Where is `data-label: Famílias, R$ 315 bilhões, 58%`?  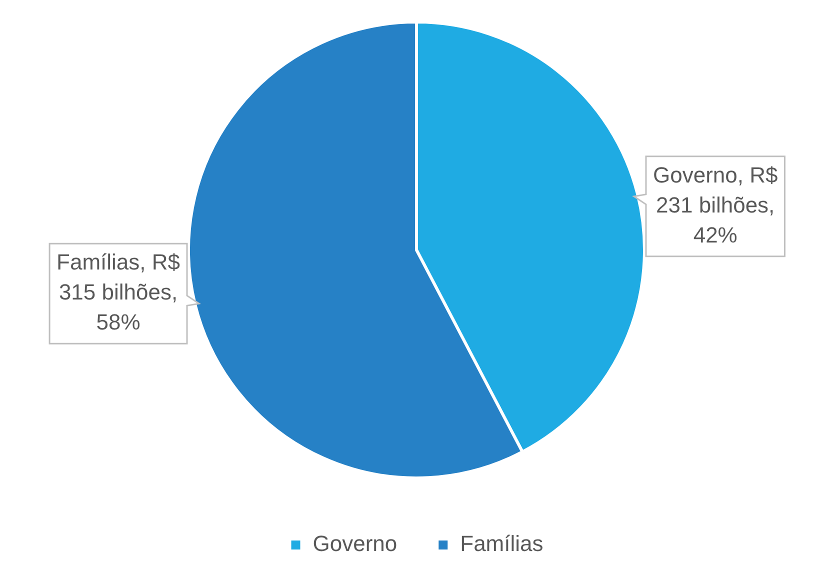 data-label: Famílias, R$ 315 bilhões, 58% is located at coordinates (118, 292).